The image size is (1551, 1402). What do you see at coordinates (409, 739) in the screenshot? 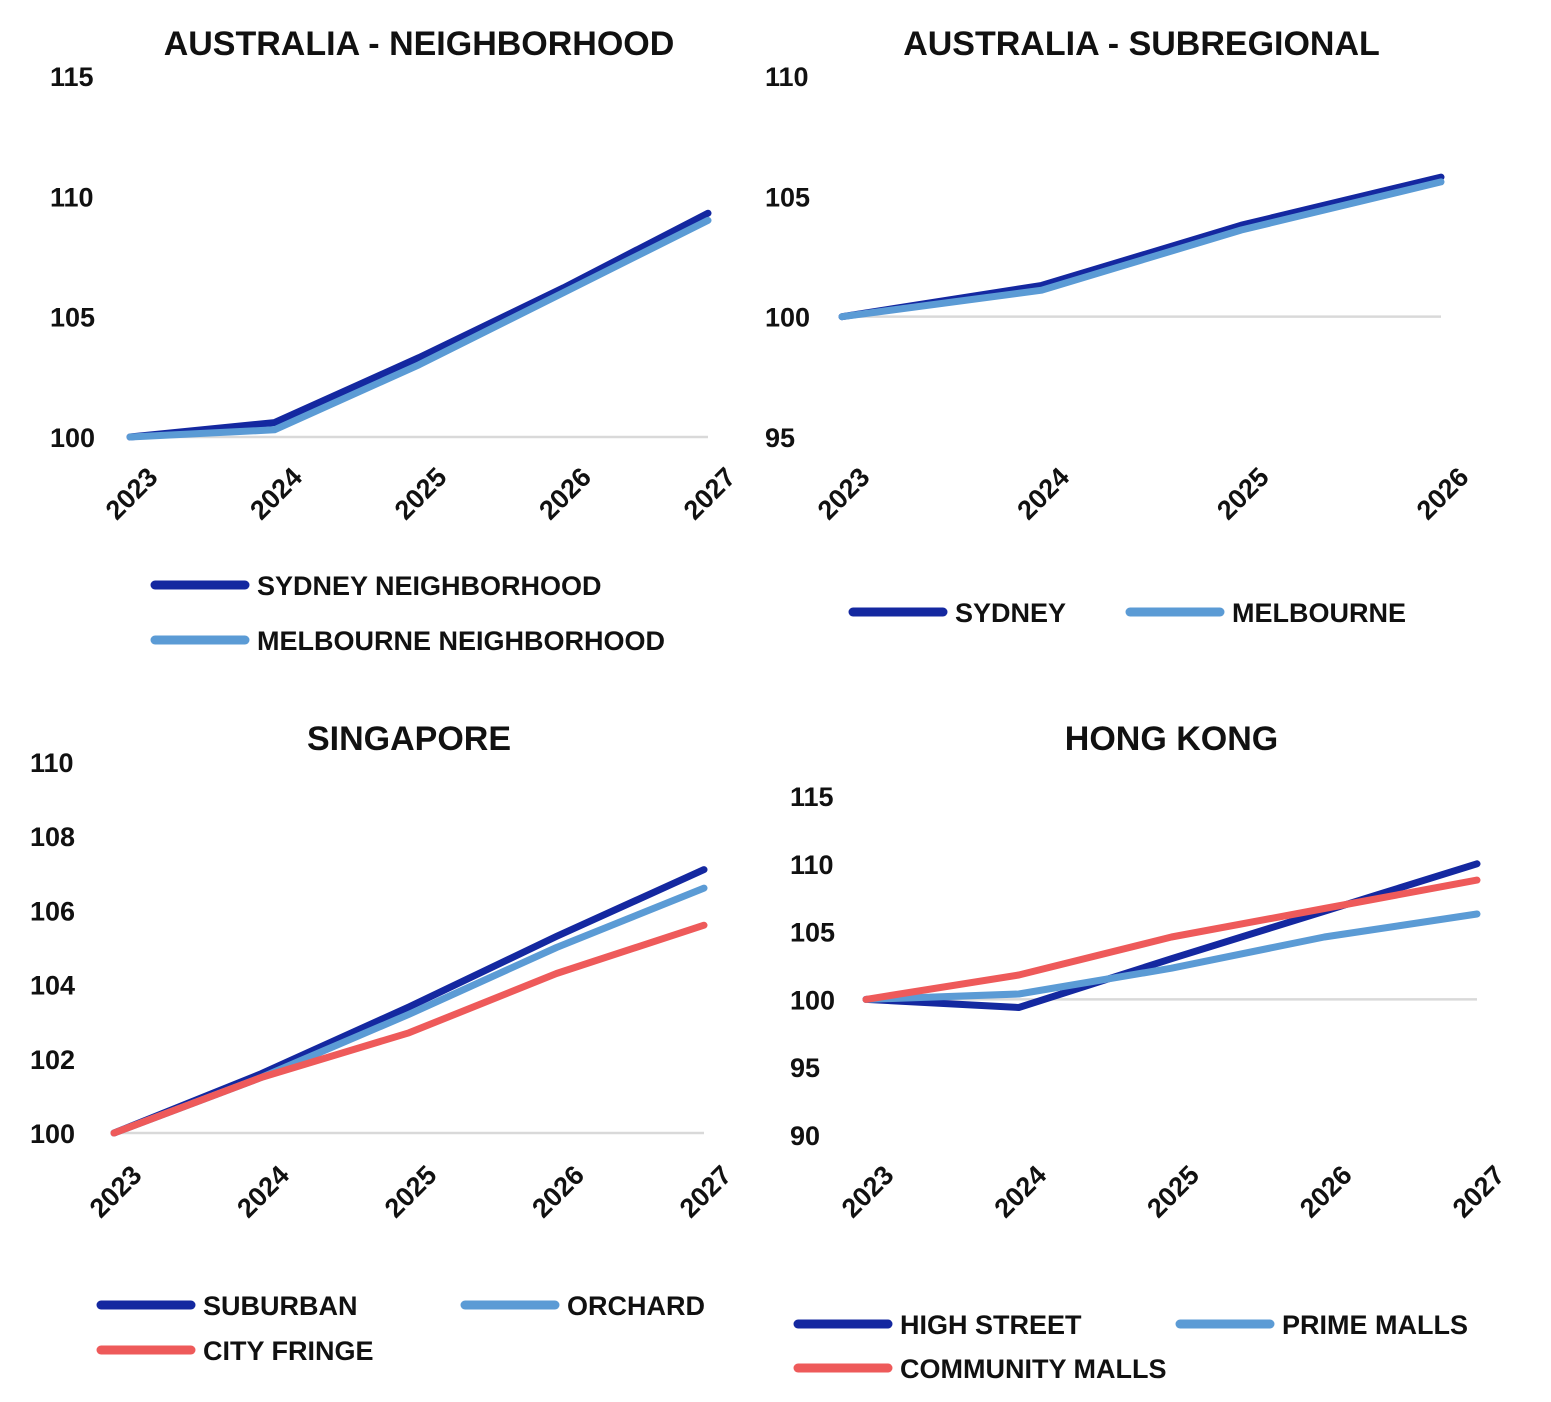
I see `chart-title: SINGAPORE` at bounding box center [409, 739].